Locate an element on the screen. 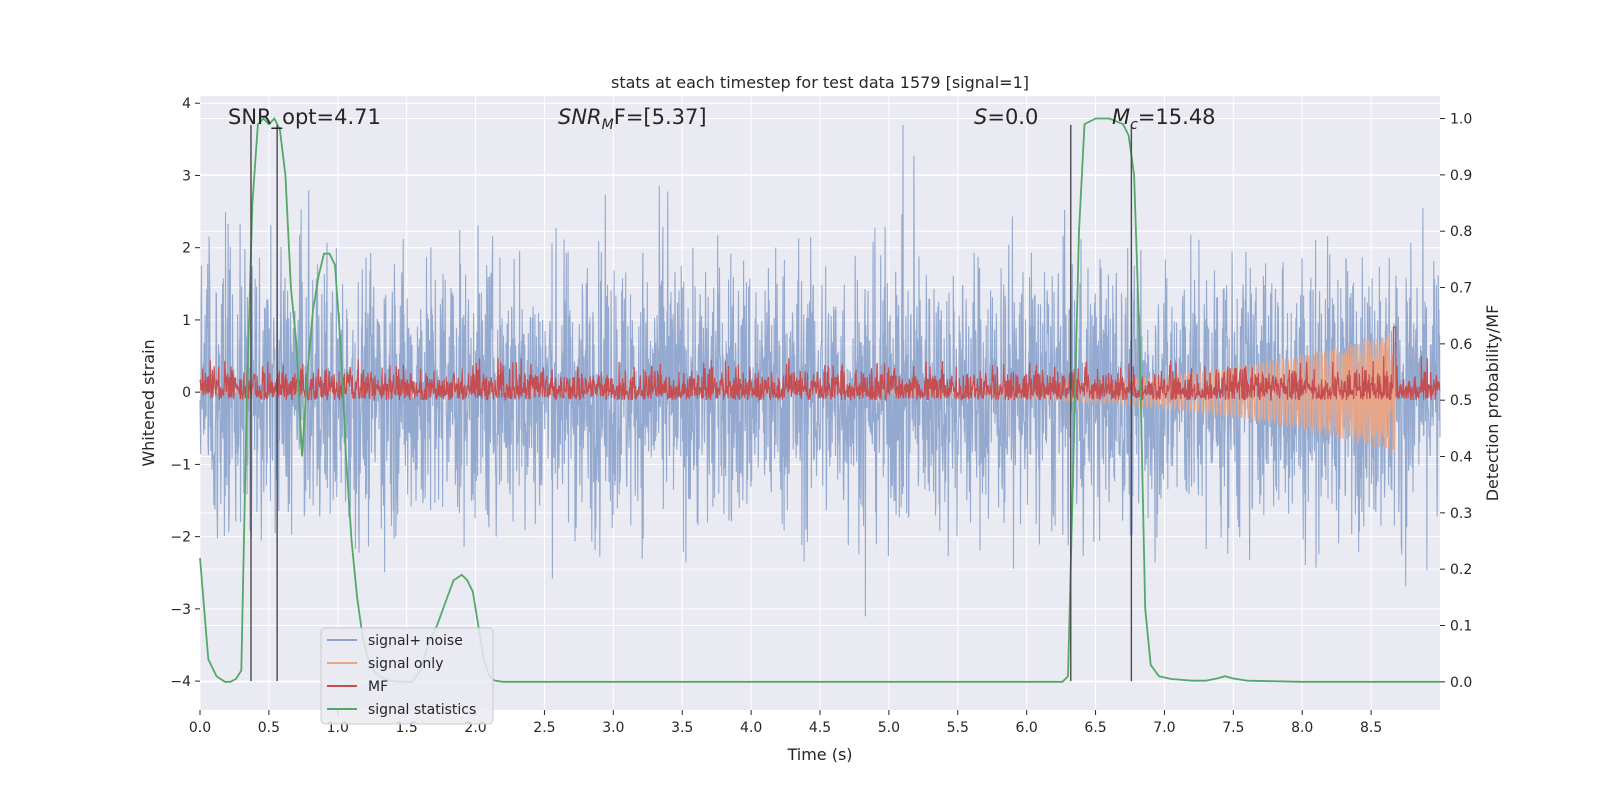 This screenshot has height=800, width=1600. legend-label-signal-noise: signal+ noise is located at coordinates (415, 641).